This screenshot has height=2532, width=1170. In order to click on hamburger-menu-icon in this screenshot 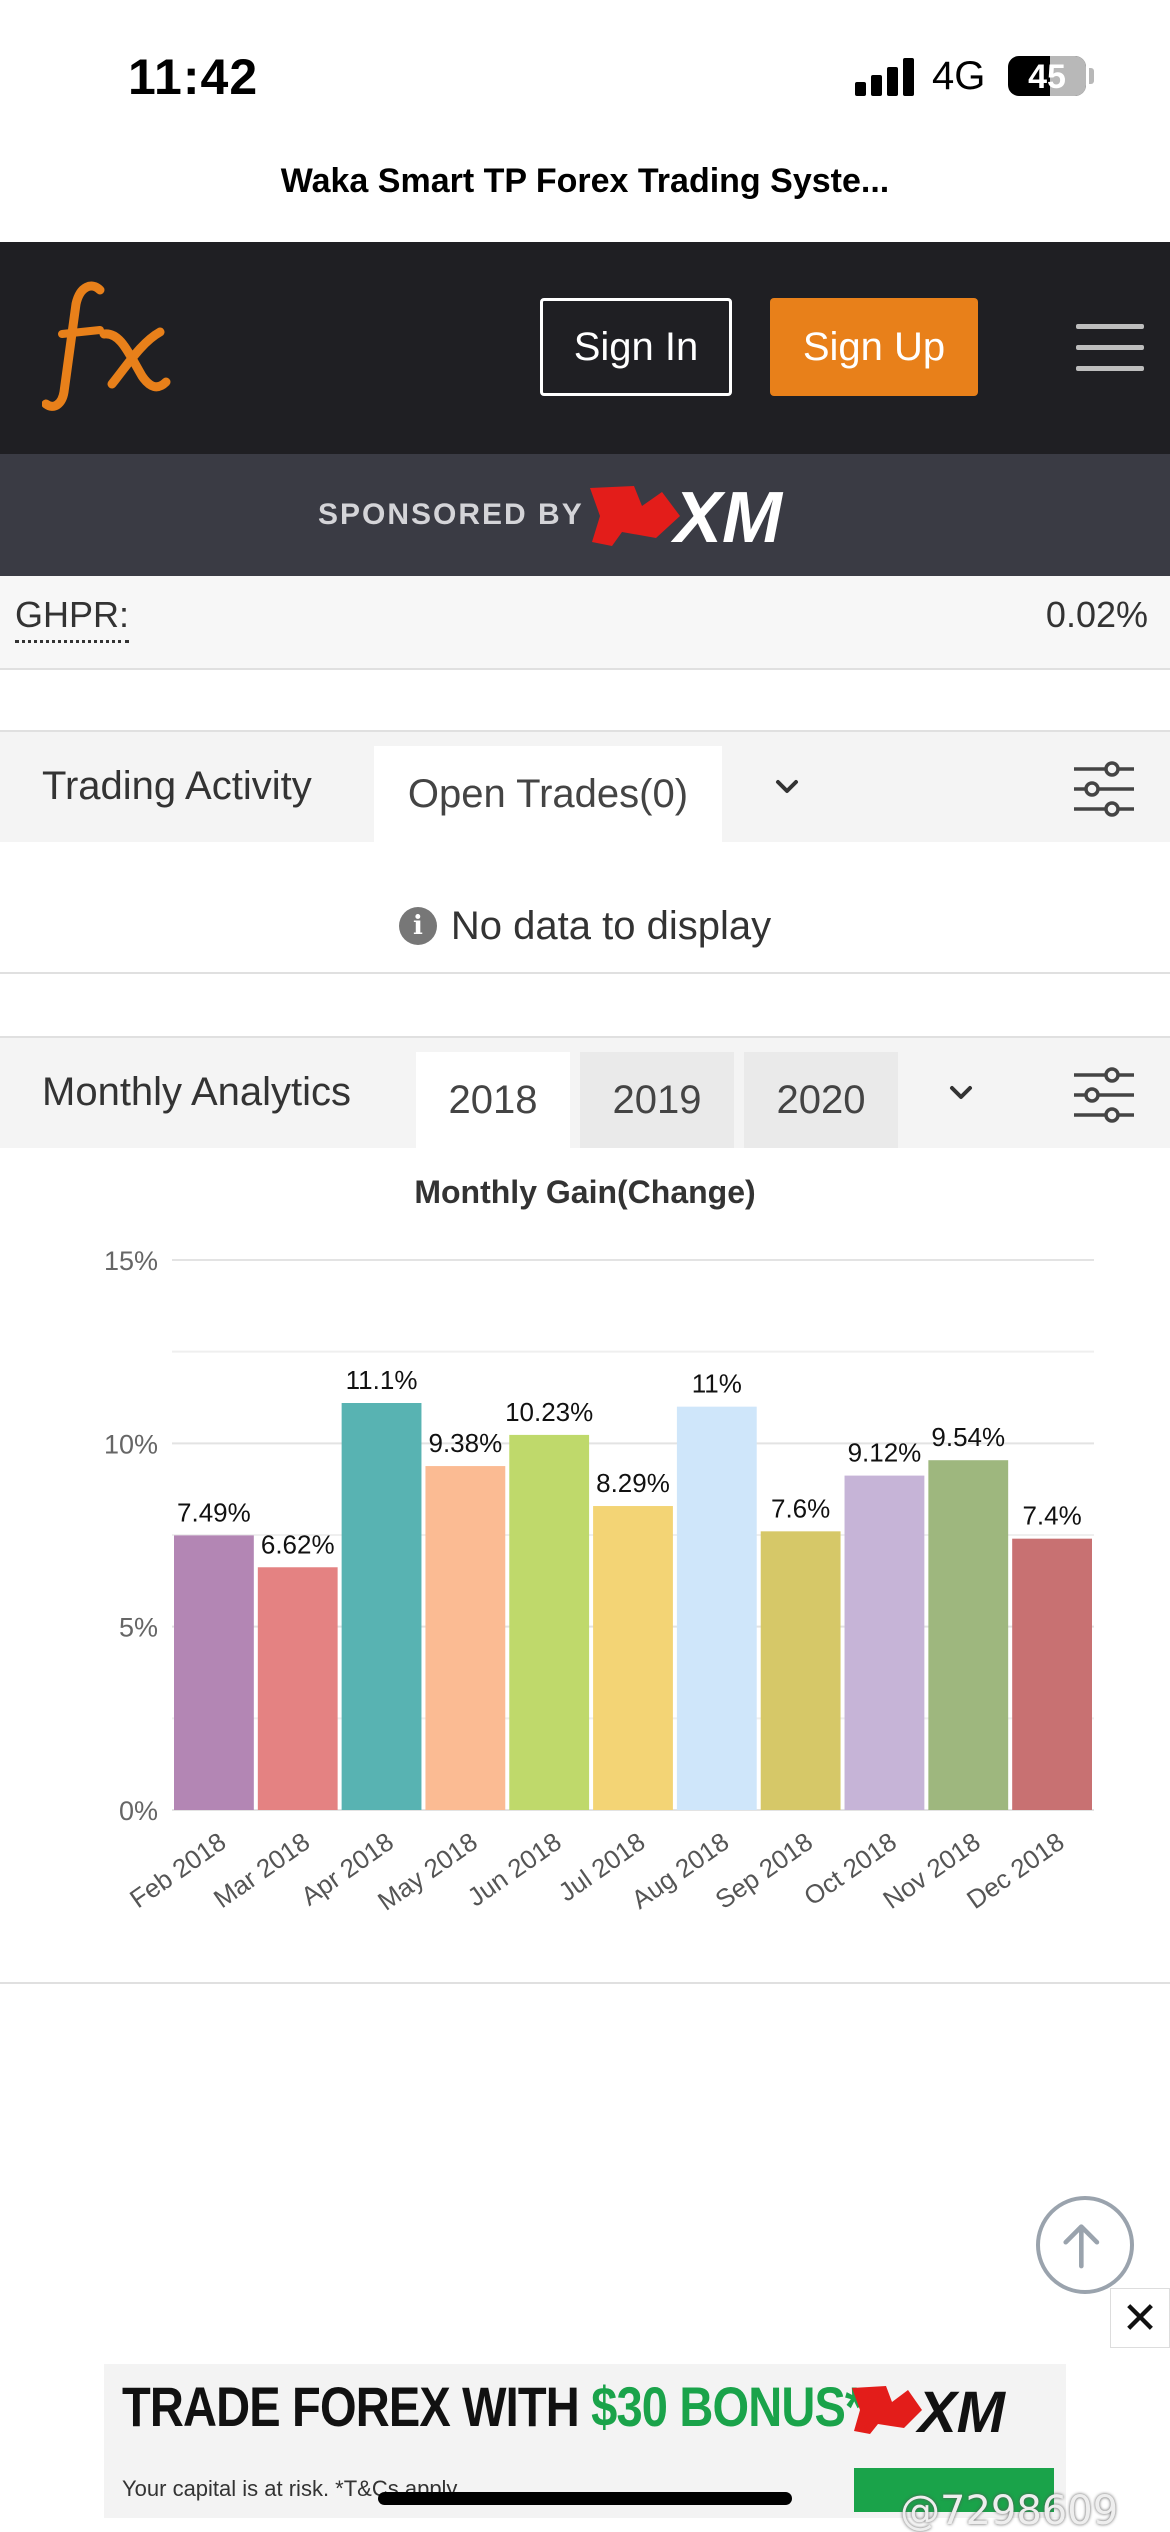, I will do `click(1110, 348)`.